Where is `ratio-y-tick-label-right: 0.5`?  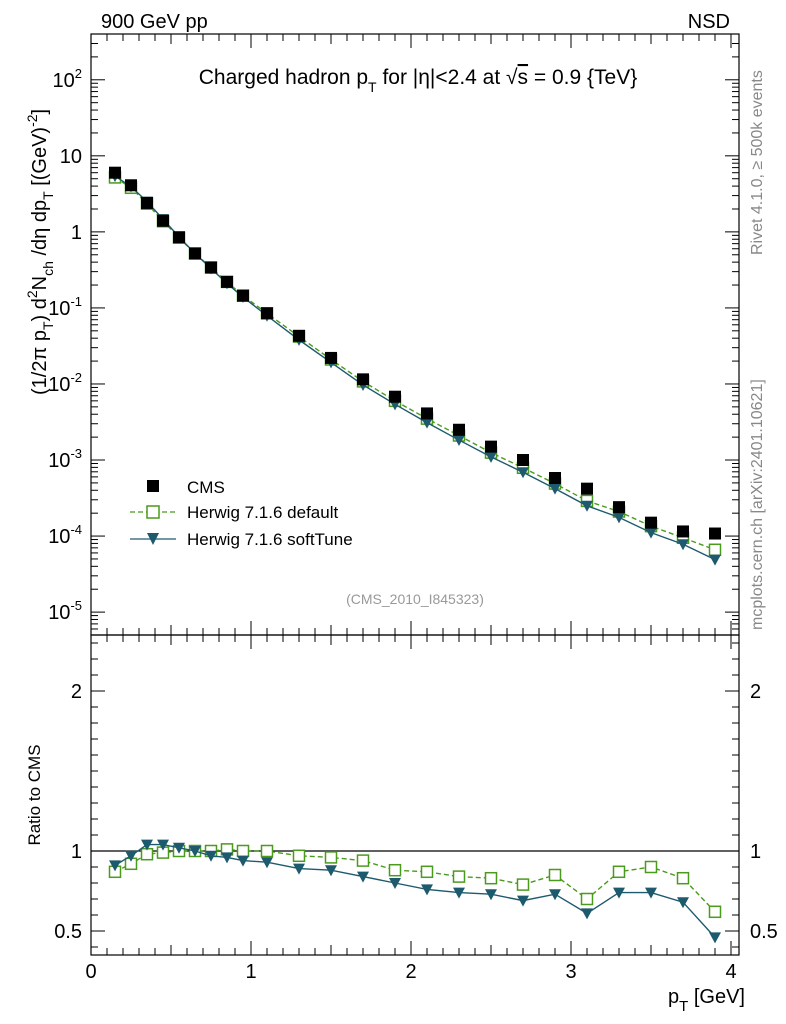
ratio-y-tick-label-right: 0.5 is located at coordinates (764, 932).